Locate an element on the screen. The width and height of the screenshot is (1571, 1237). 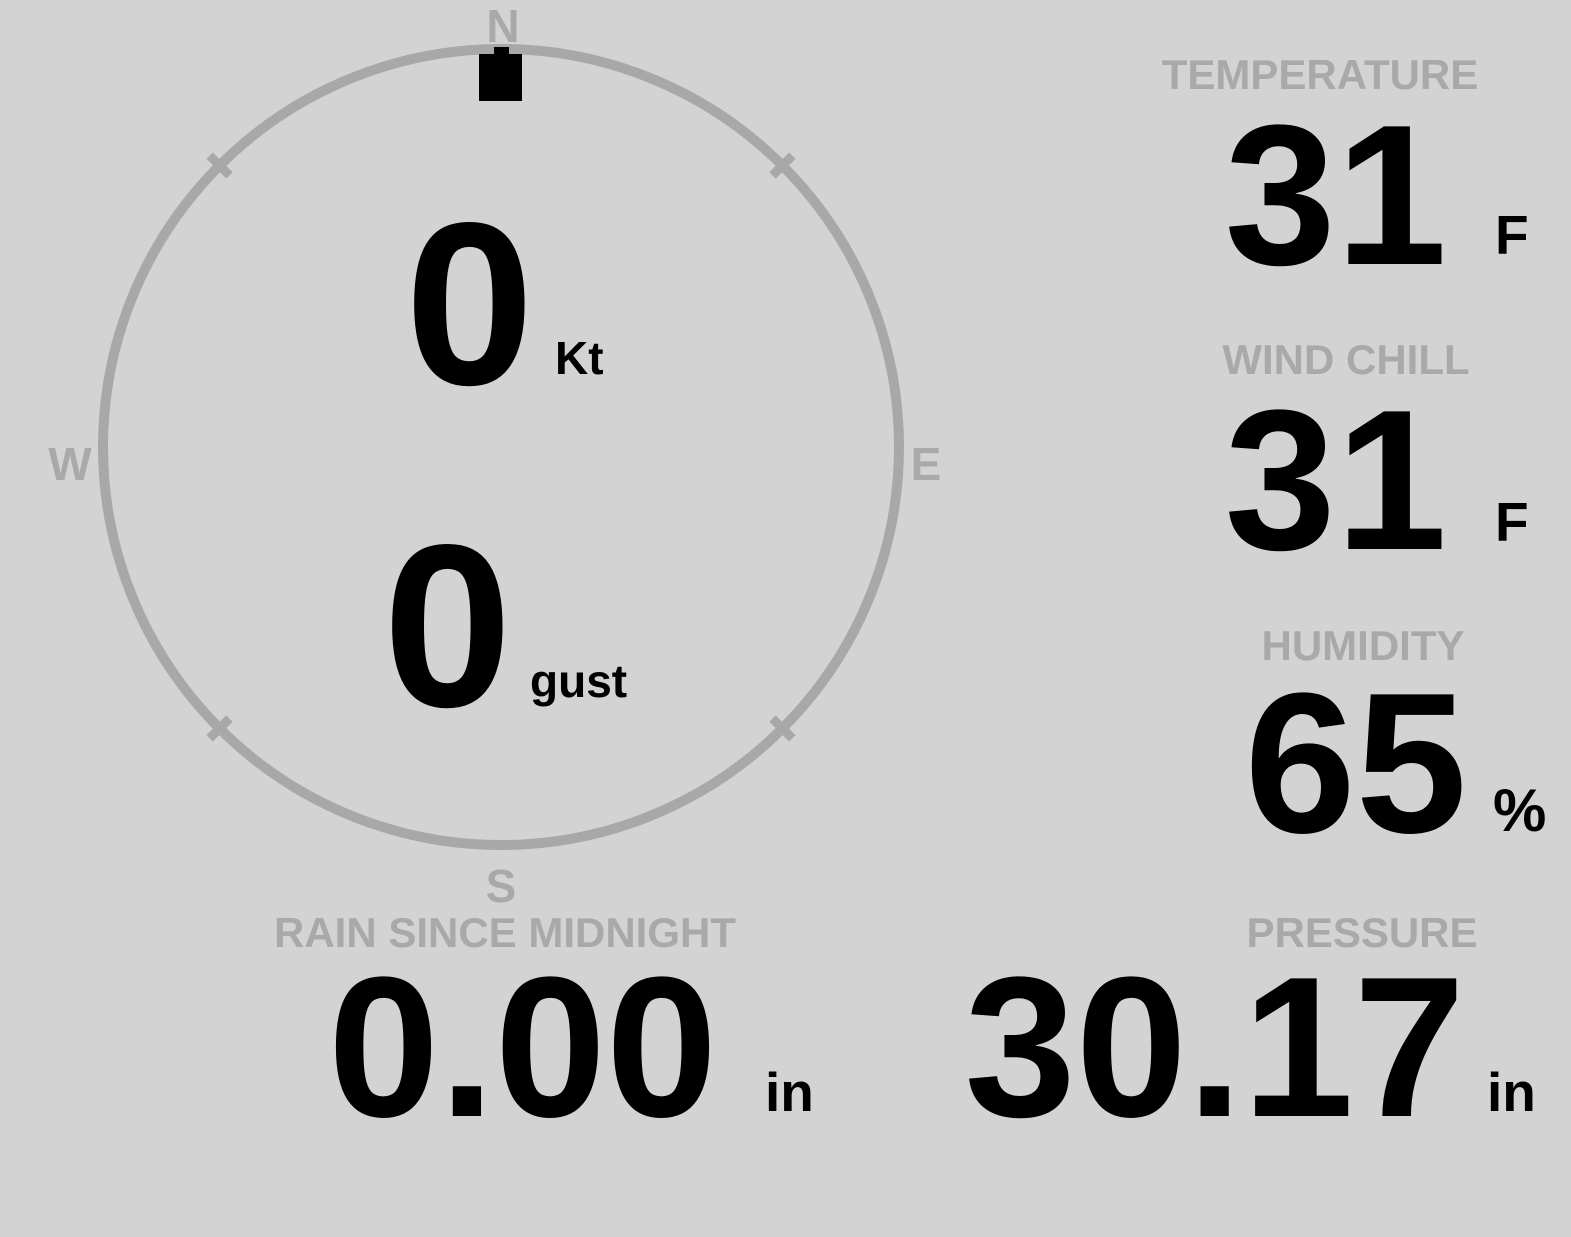
cardinal-south-label: S is located at coordinates (501, 886).